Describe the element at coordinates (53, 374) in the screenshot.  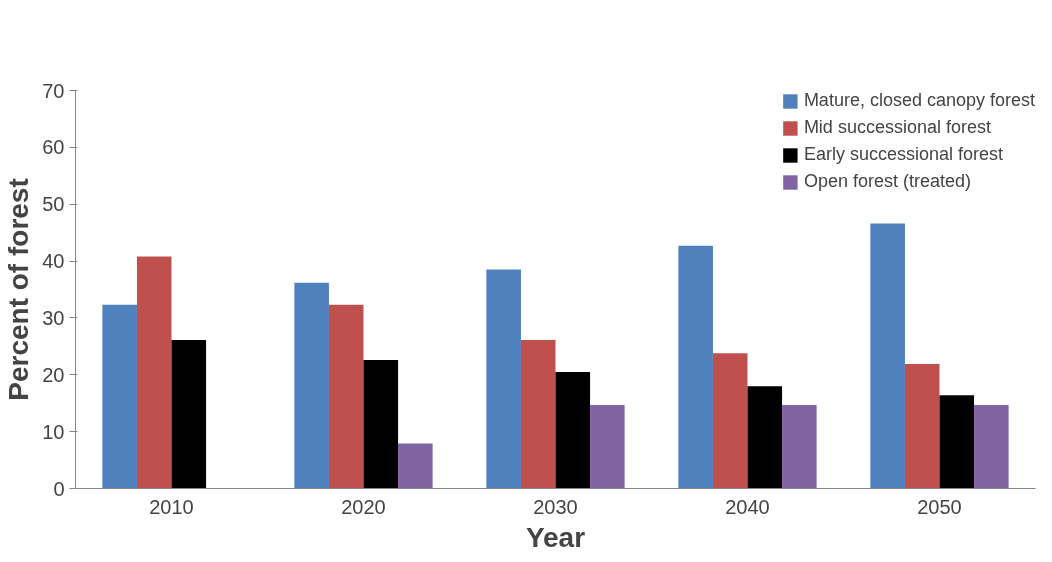
I see `y-tick-label: 20` at that location.